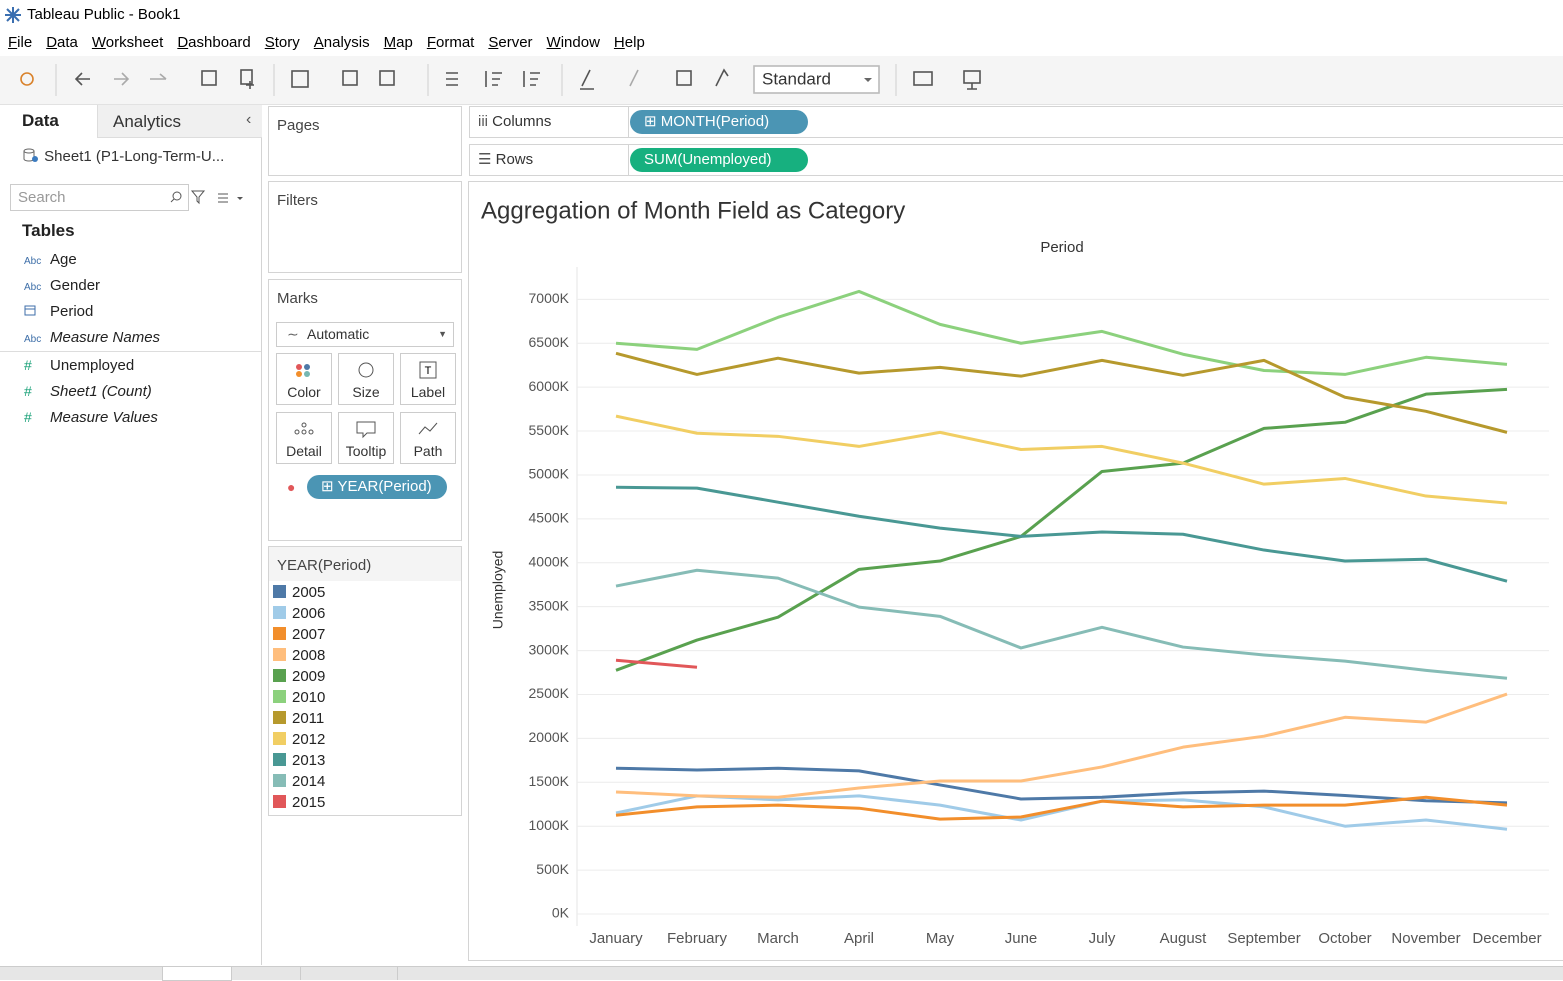  What do you see at coordinates (304, 379) in the screenshot?
I see `mark-button: Color` at bounding box center [304, 379].